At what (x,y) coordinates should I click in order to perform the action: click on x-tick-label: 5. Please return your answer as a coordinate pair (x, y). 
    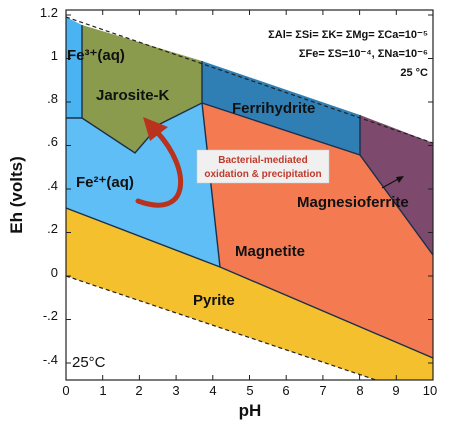
    Looking at the image, I should click on (249, 390).